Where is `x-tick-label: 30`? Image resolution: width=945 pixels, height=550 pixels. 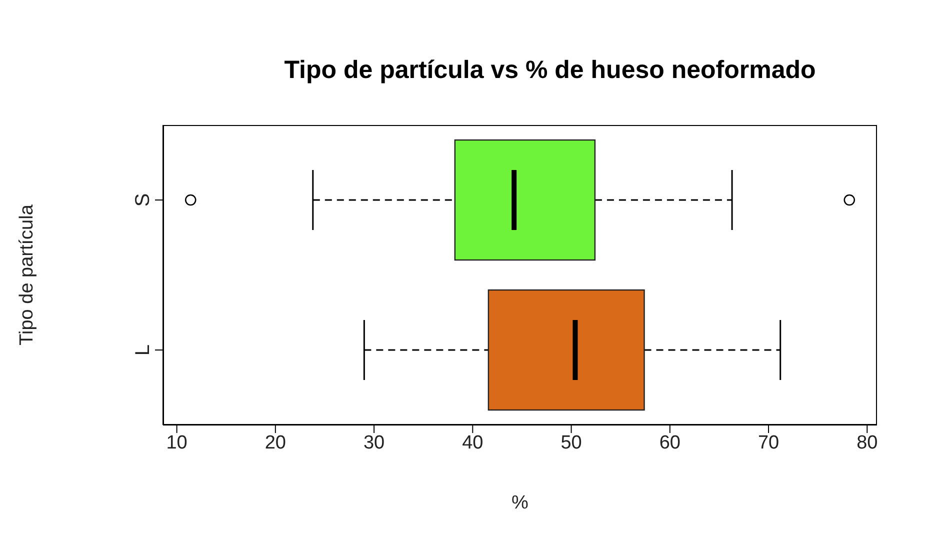 x-tick-label: 30 is located at coordinates (374, 443).